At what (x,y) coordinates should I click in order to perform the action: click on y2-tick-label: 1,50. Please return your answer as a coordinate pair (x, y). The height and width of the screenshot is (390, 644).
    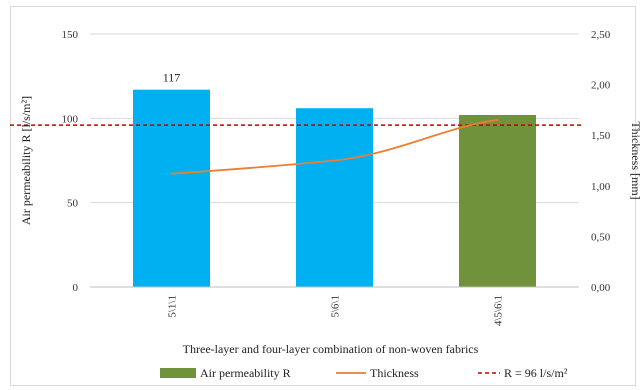
    Looking at the image, I should click on (601, 136).